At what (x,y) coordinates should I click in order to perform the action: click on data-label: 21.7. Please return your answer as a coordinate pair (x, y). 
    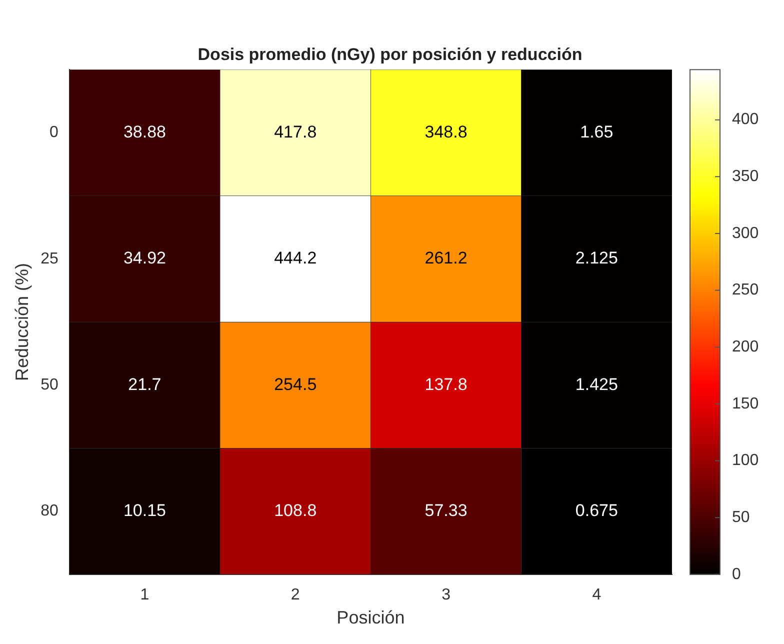
    Looking at the image, I should click on (145, 384).